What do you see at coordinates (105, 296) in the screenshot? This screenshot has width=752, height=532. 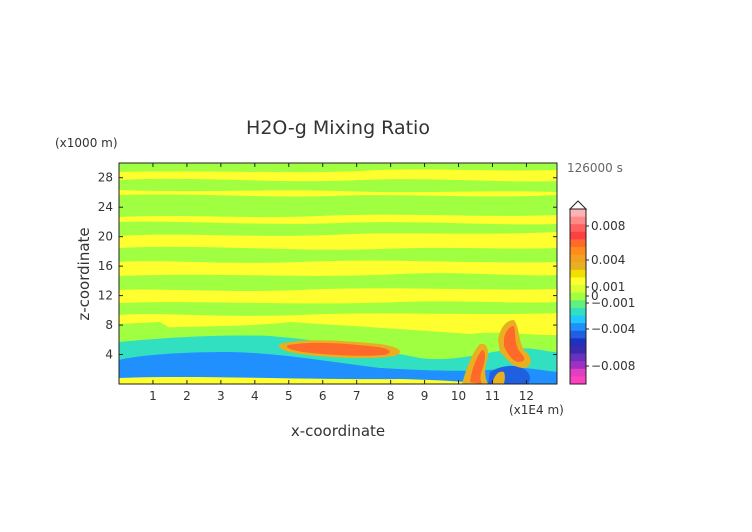 I see `y-tick-label: 12` at bounding box center [105, 296].